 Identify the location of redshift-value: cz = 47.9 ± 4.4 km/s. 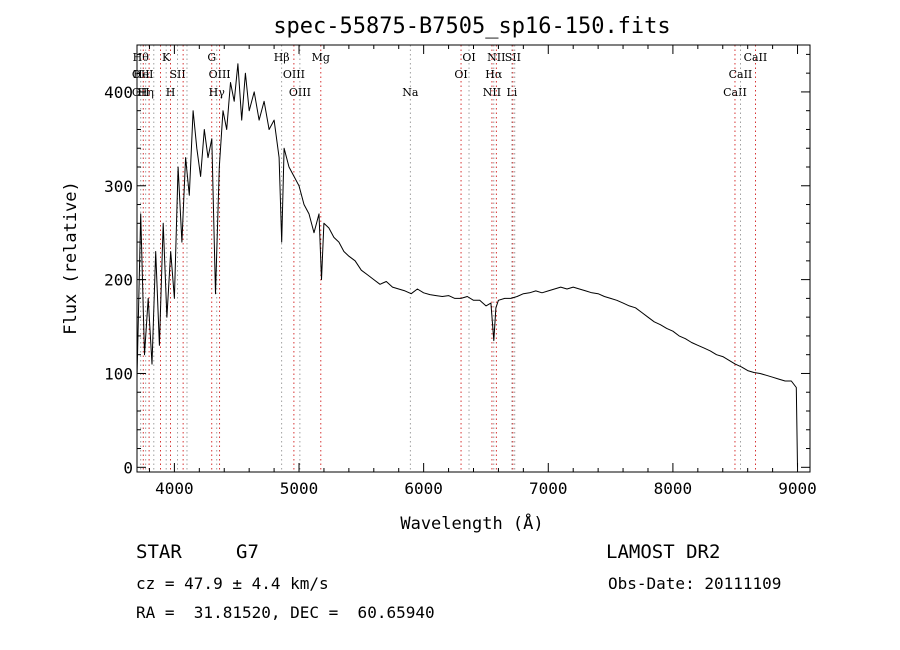
(232, 583).